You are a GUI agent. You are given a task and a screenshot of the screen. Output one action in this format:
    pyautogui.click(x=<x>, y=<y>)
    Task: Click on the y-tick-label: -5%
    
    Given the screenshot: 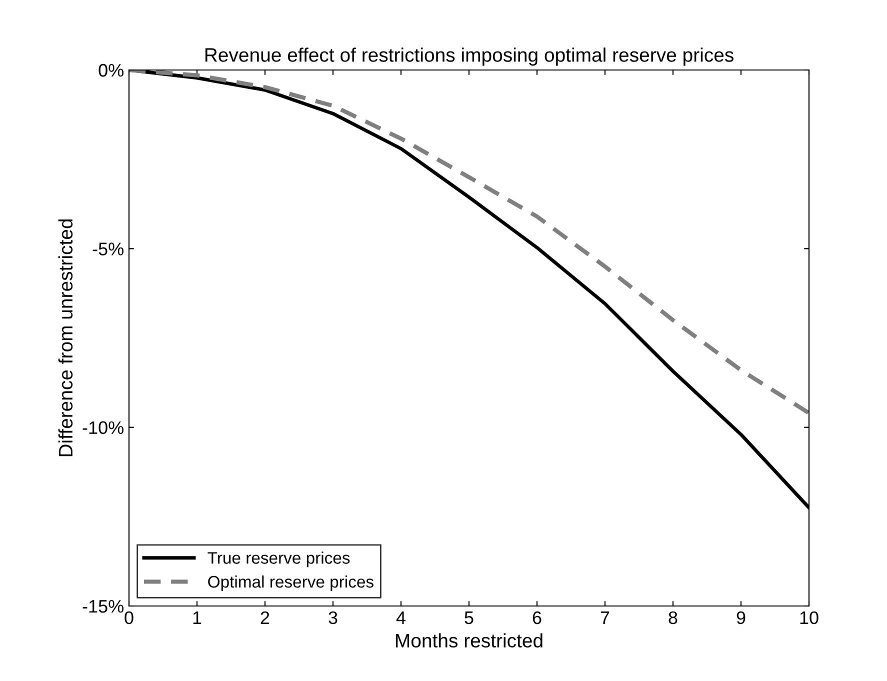 What is the action you would take?
    pyautogui.click(x=108, y=249)
    